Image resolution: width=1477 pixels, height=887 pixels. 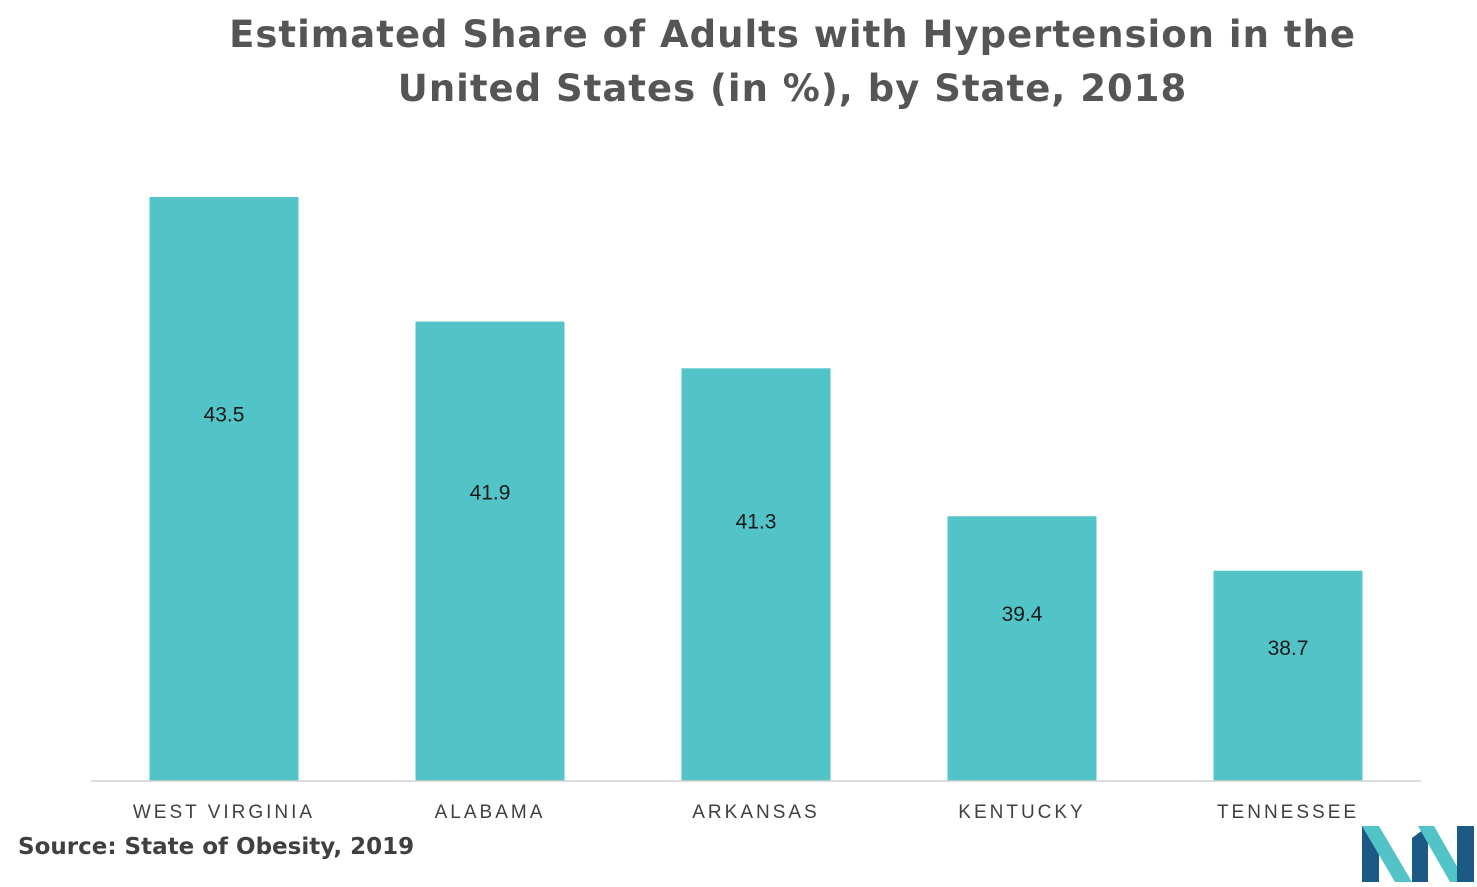 What do you see at coordinates (490, 551) in the screenshot?
I see `bar-alabama` at bounding box center [490, 551].